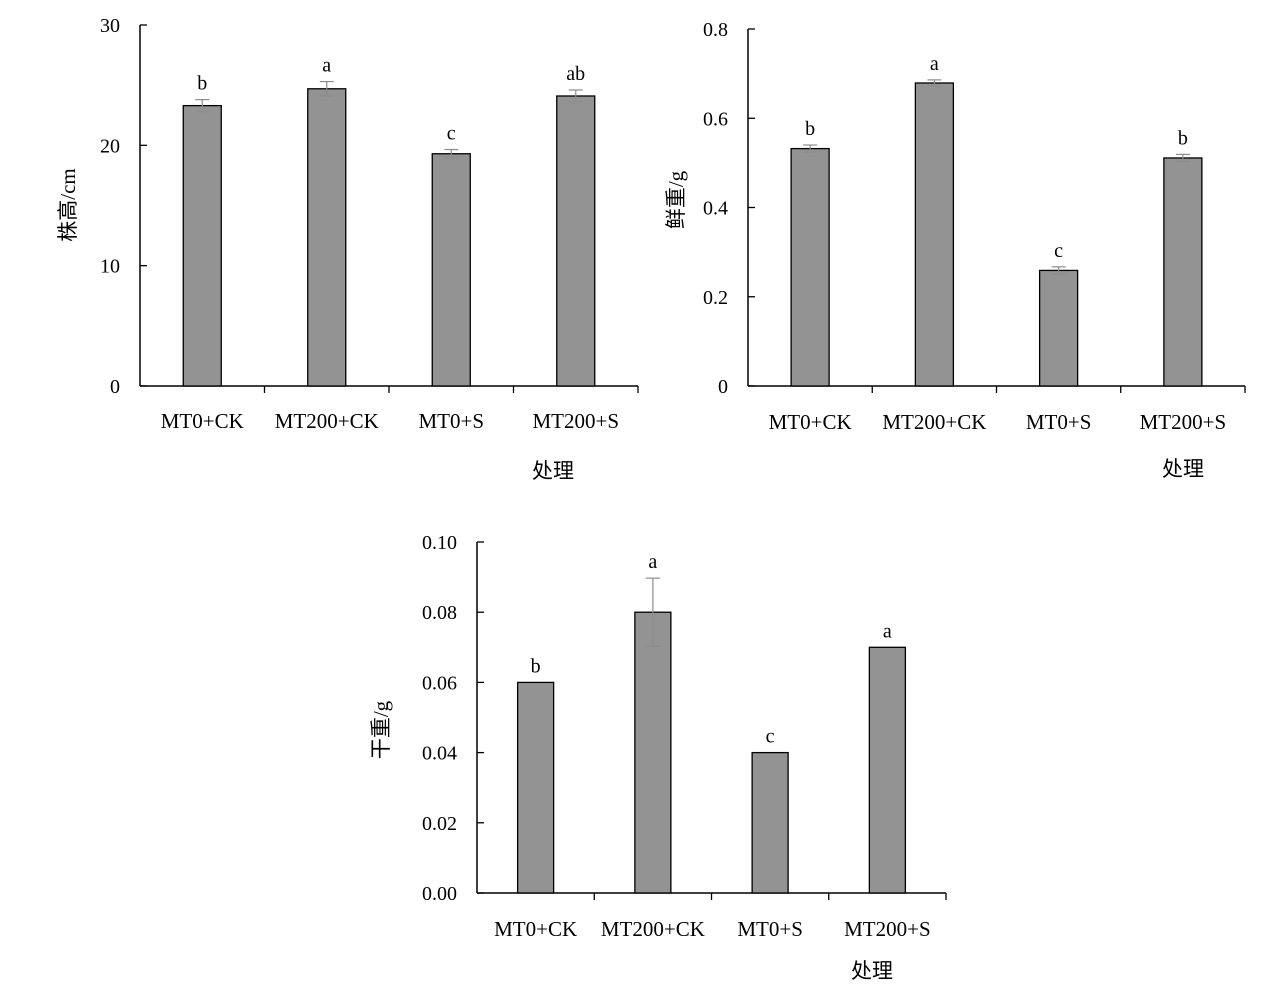 This screenshot has width=1269, height=1002. Describe the element at coordinates (676, 199) in the screenshot. I see `y-axis-title: 鲜重/g` at that location.